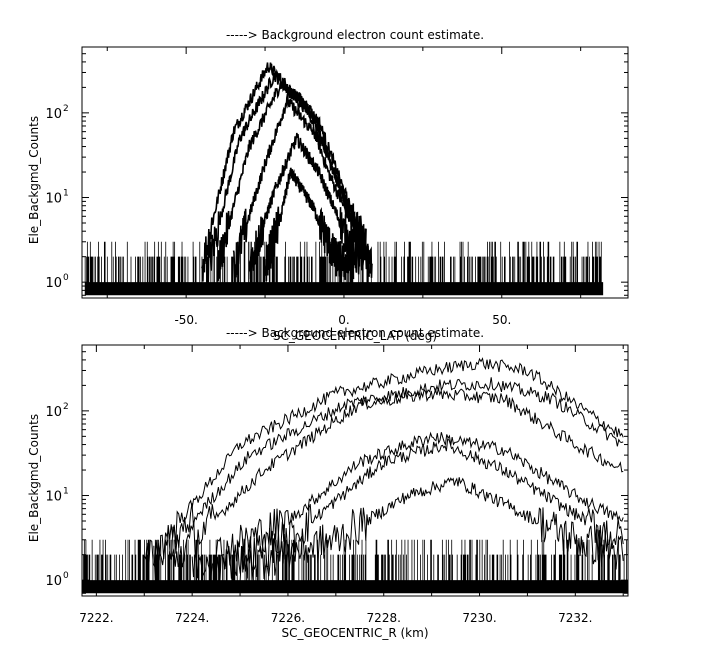  I want to click on bottom-x-axis-label: SC_GEOCENTRIC_R (km), so click(355, 633).